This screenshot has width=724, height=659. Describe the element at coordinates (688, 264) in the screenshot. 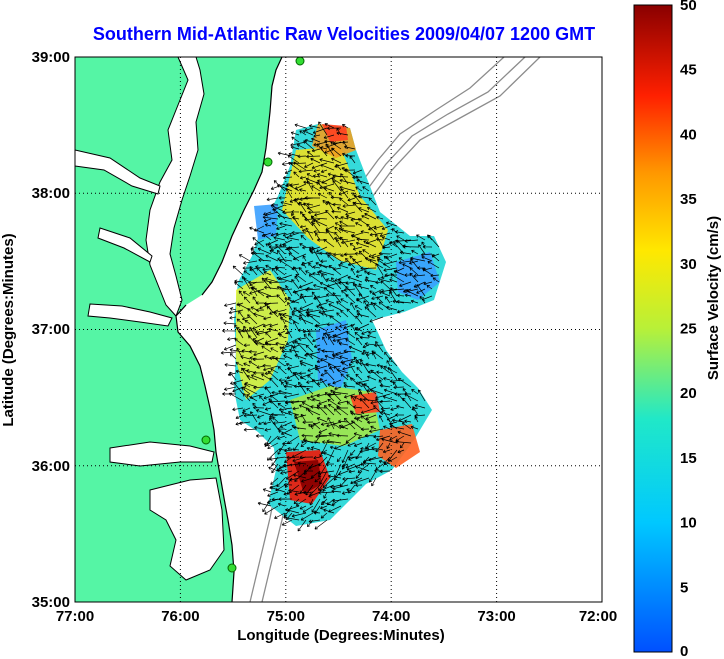

I see `colorbar-tick-label: 30` at that location.